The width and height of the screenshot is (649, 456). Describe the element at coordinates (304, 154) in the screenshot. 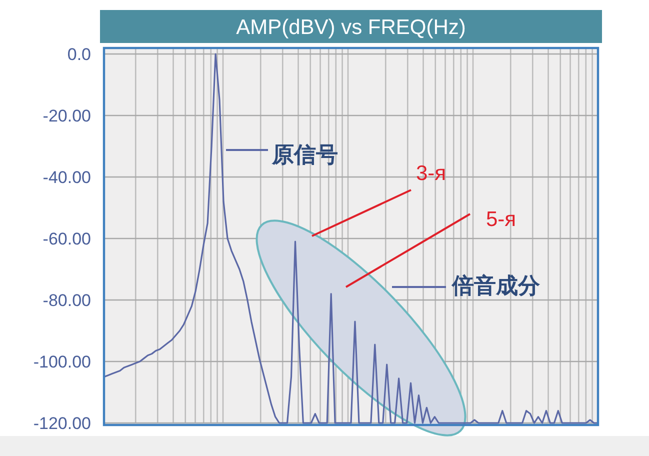

I see `annotation: 原信号` at that location.